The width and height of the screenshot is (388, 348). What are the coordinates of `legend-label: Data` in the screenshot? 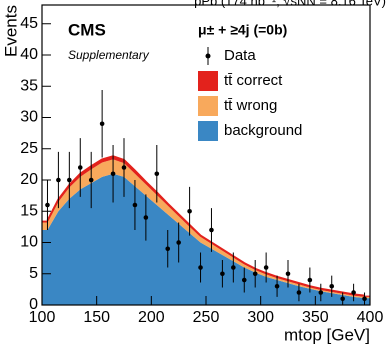 It's located at (240, 55).